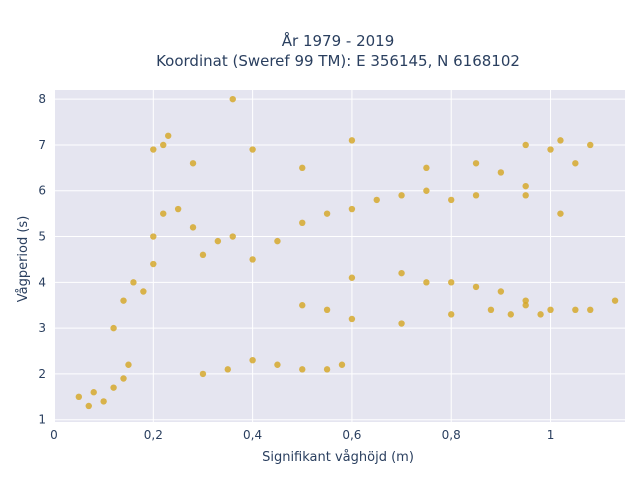 The height and width of the screenshot is (480, 640). I want to click on x-tick-label: 0, so click(54, 435).